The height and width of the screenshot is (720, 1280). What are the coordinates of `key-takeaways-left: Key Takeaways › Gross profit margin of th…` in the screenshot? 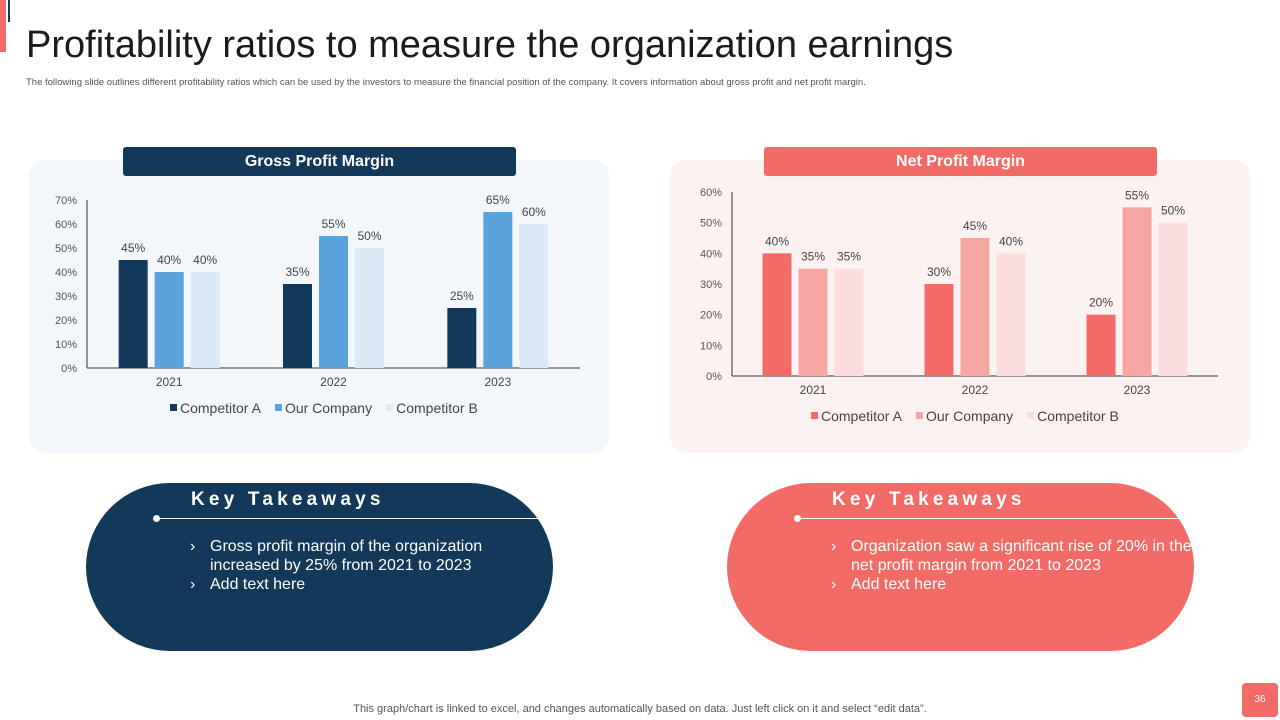 It's located at (319, 567).